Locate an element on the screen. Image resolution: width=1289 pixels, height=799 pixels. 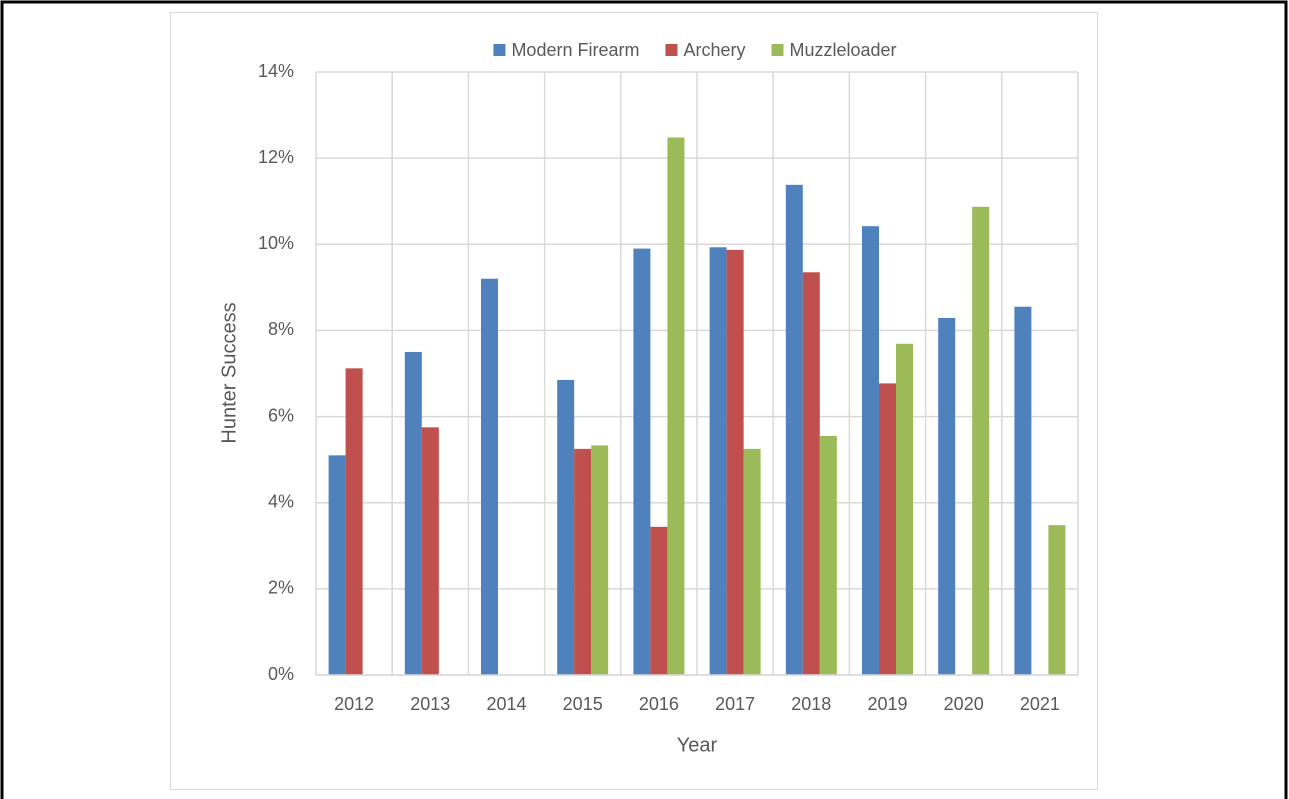
x-tick-label: 2018 is located at coordinates (811, 704).